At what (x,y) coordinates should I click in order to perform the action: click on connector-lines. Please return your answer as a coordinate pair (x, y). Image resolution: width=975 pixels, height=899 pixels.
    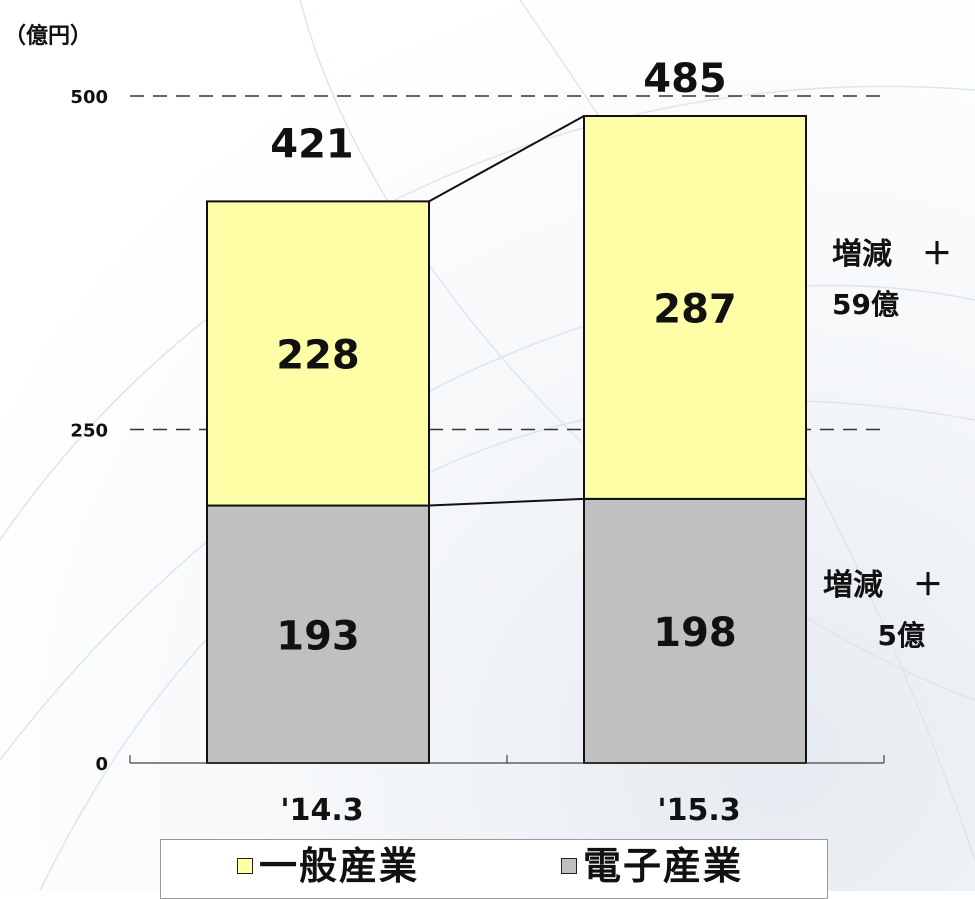
    Looking at the image, I should click on (506, 311).